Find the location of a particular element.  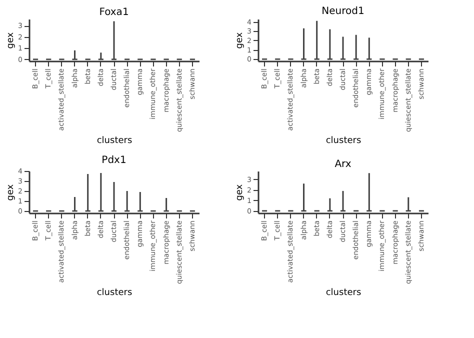

chart-title: Neurod1 is located at coordinates (343, 11).